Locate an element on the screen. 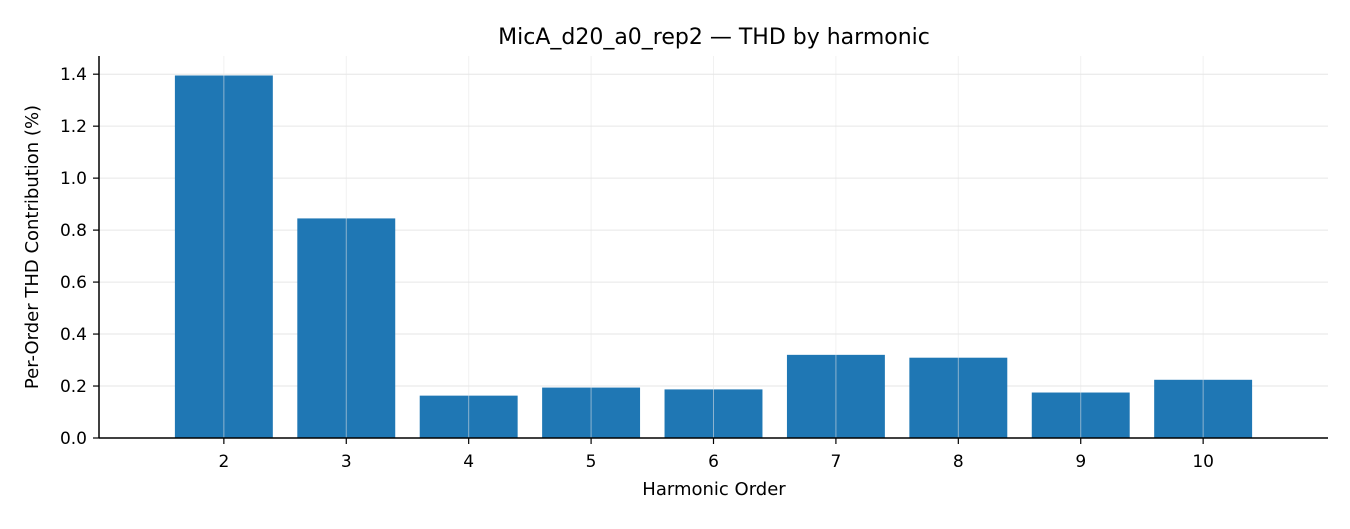 This screenshot has width=1350, height=529. x-tick-label: 4 is located at coordinates (468, 462).